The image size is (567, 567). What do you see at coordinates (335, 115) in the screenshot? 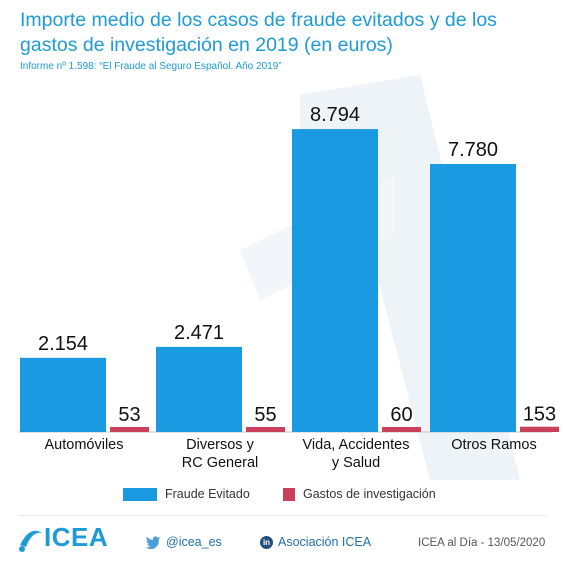
I see `data-label-fraude-2: 8.794` at bounding box center [335, 115].